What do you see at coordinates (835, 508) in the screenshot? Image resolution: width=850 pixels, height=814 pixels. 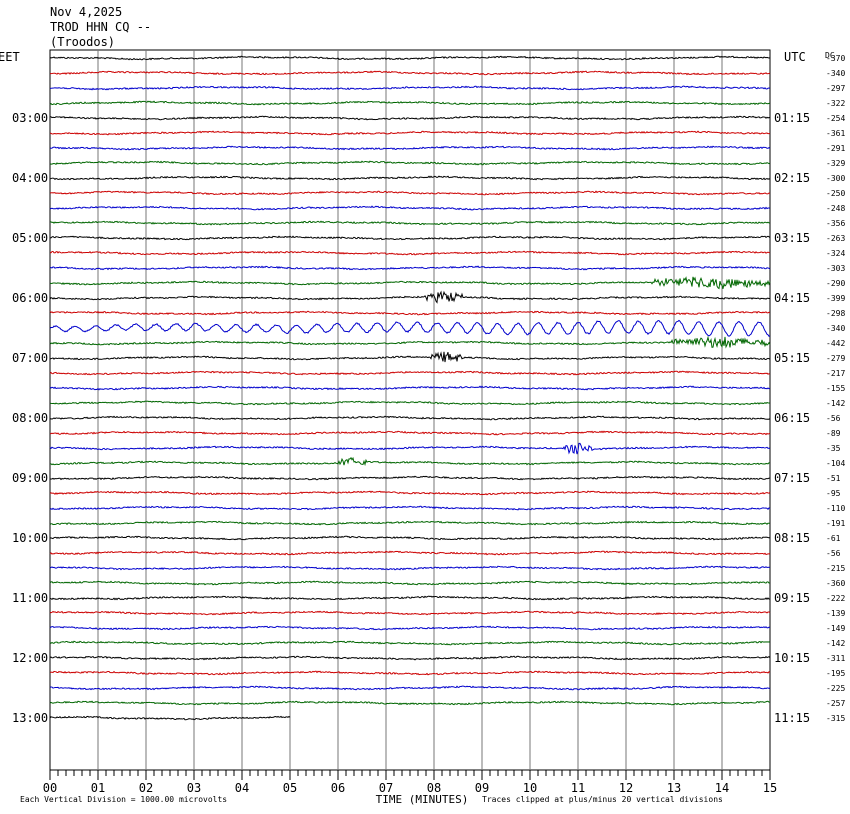 I see `dc-offset-label: -110` at bounding box center [835, 508].